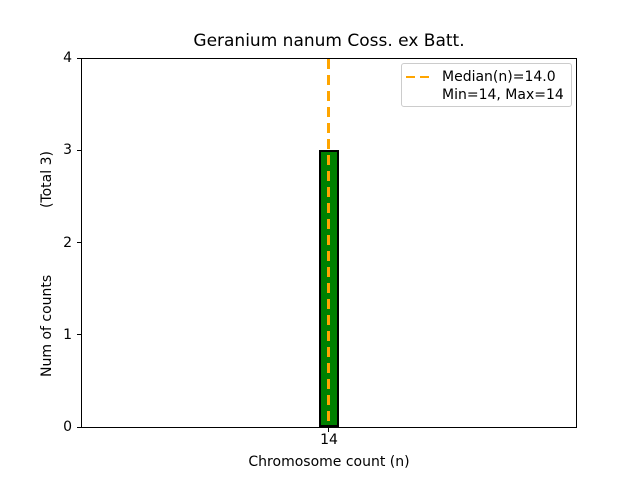 The height and width of the screenshot is (480, 640). What do you see at coordinates (329, 41) in the screenshot?
I see `chart-title: Geranium nanum Coss. ex Batt.` at bounding box center [329, 41].